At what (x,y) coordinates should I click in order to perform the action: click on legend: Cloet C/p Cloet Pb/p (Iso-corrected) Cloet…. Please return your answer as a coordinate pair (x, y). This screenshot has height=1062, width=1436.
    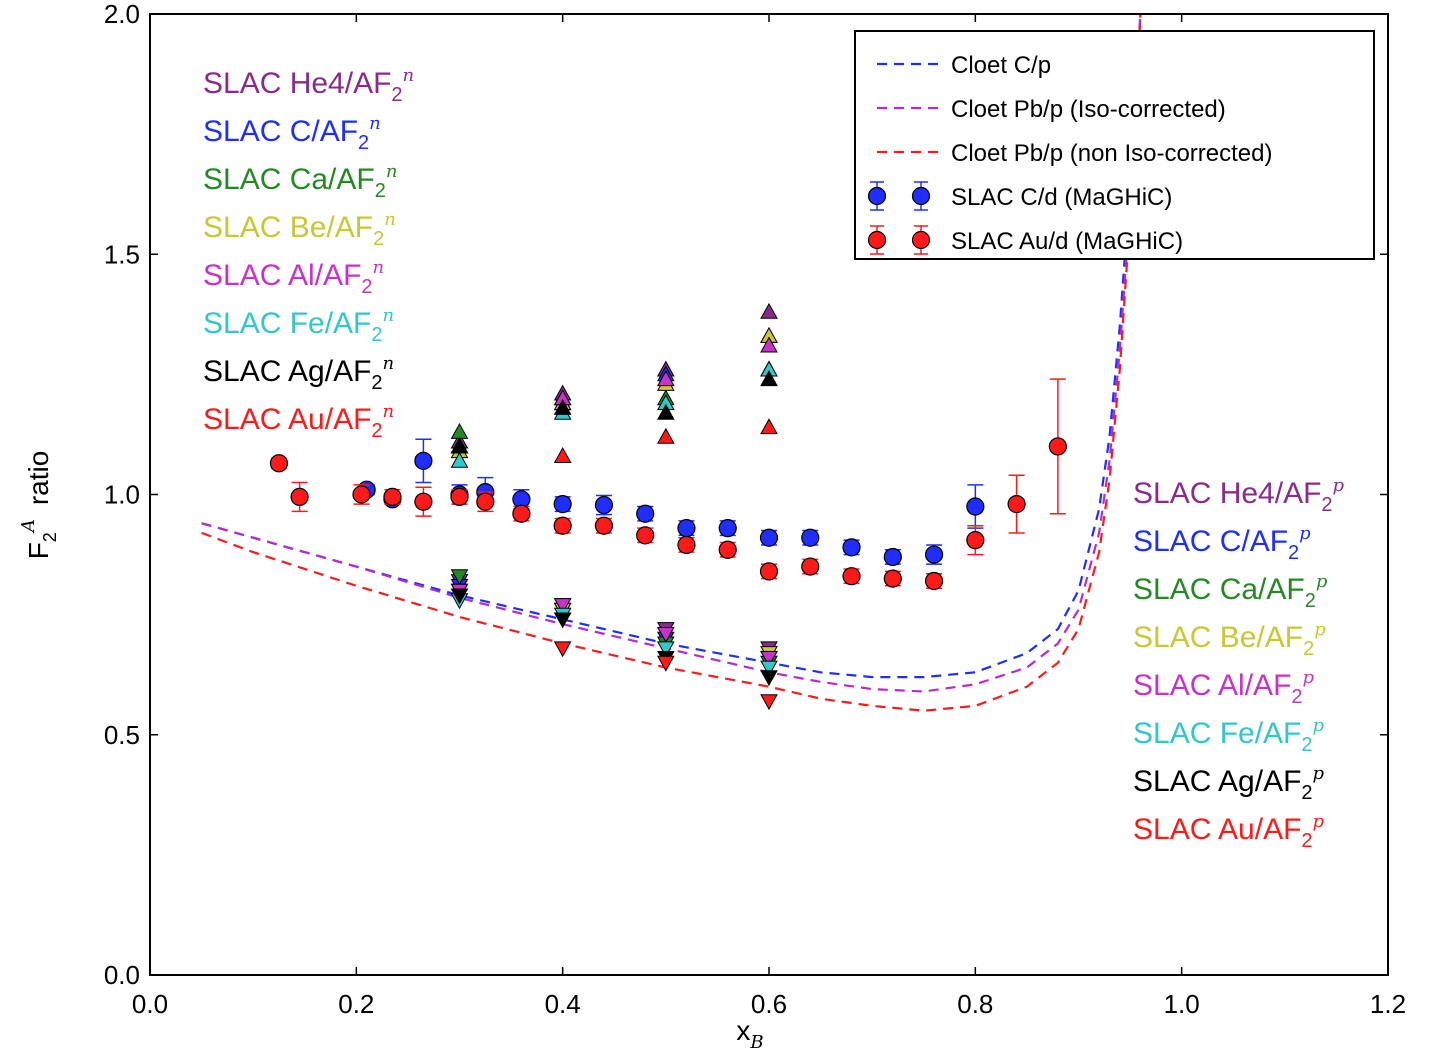
    Looking at the image, I should click on (1114, 145).